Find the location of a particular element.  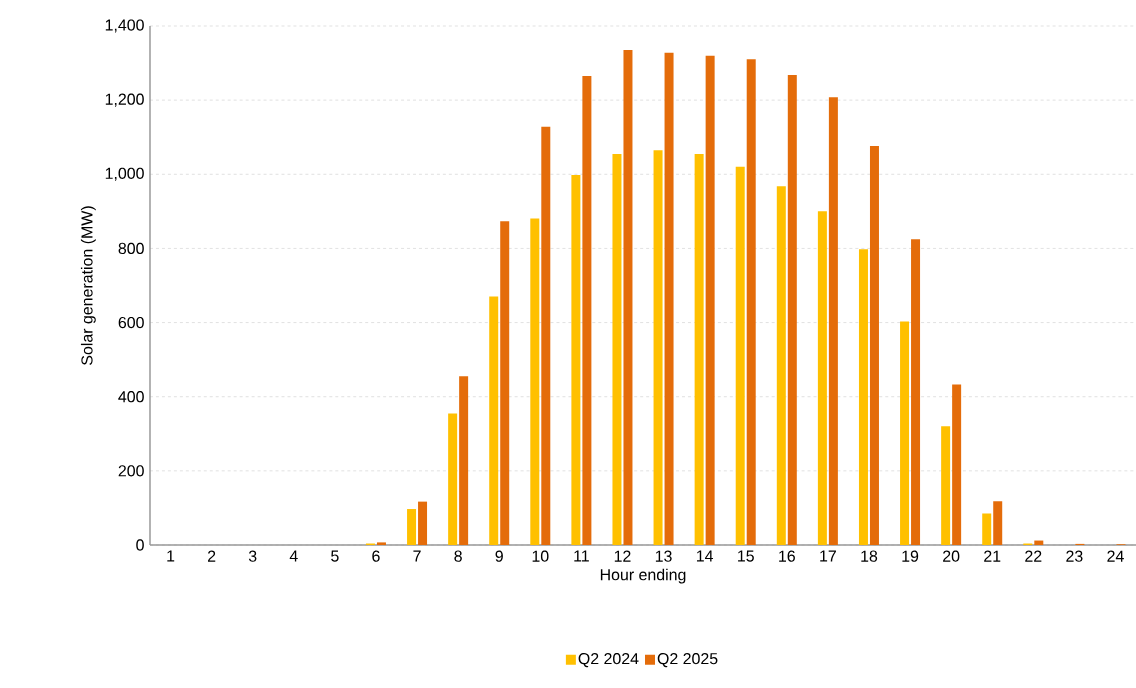

x-tick-label: 7 is located at coordinates (417, 556).